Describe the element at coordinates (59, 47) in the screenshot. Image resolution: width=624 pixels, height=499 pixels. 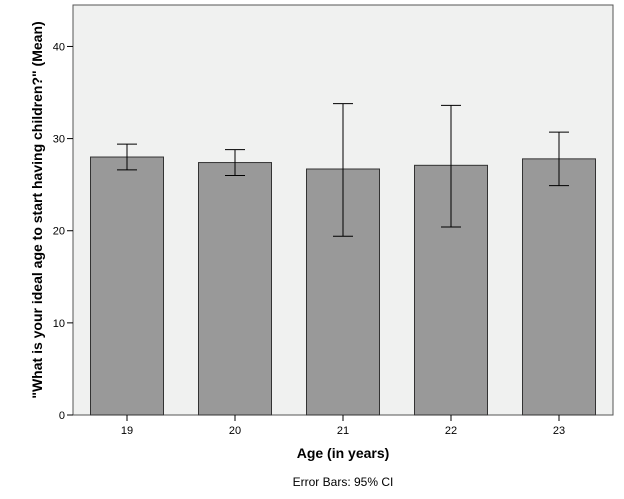
I see `y-tick-label: 40` at that location.